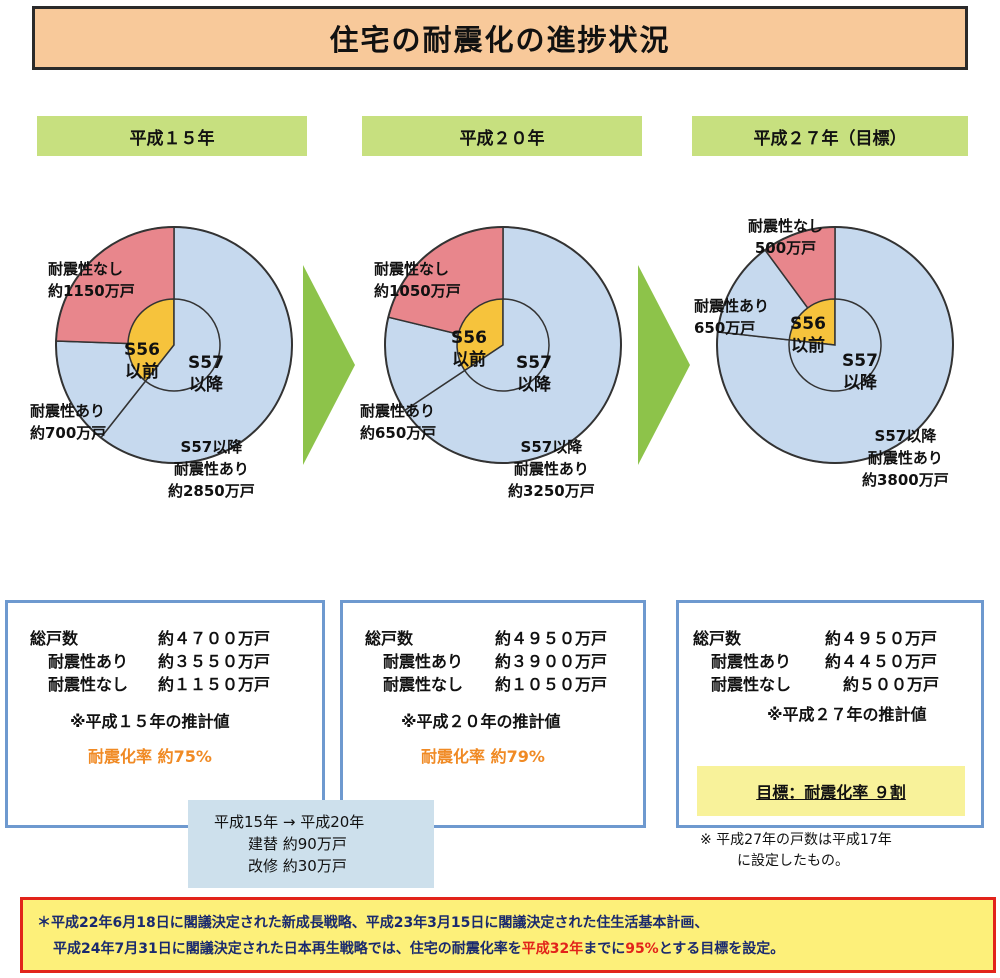 This screenshot has height=978, width=1000. I want to click on pie-label-new-h15: S57以降 耐震性あり 約2850万戸, so click(211, 469).